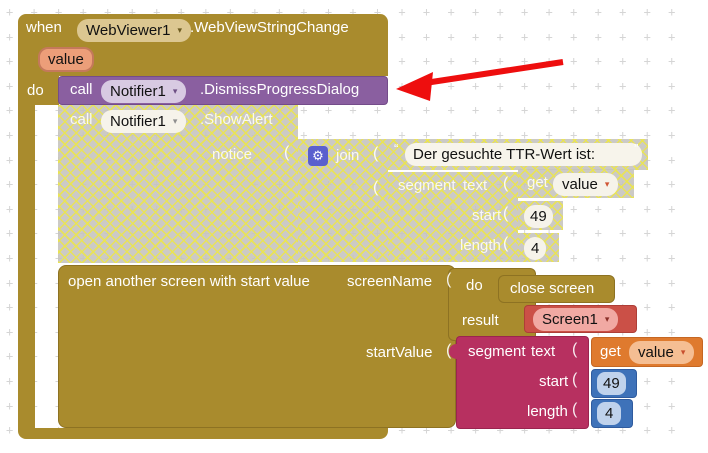 The width and height of the screenshot is (708, 453). What do you see at coordinates (552, 288) in the screenshot?
I see `close-screen-label: close screen` at bounding box center [552, 288].